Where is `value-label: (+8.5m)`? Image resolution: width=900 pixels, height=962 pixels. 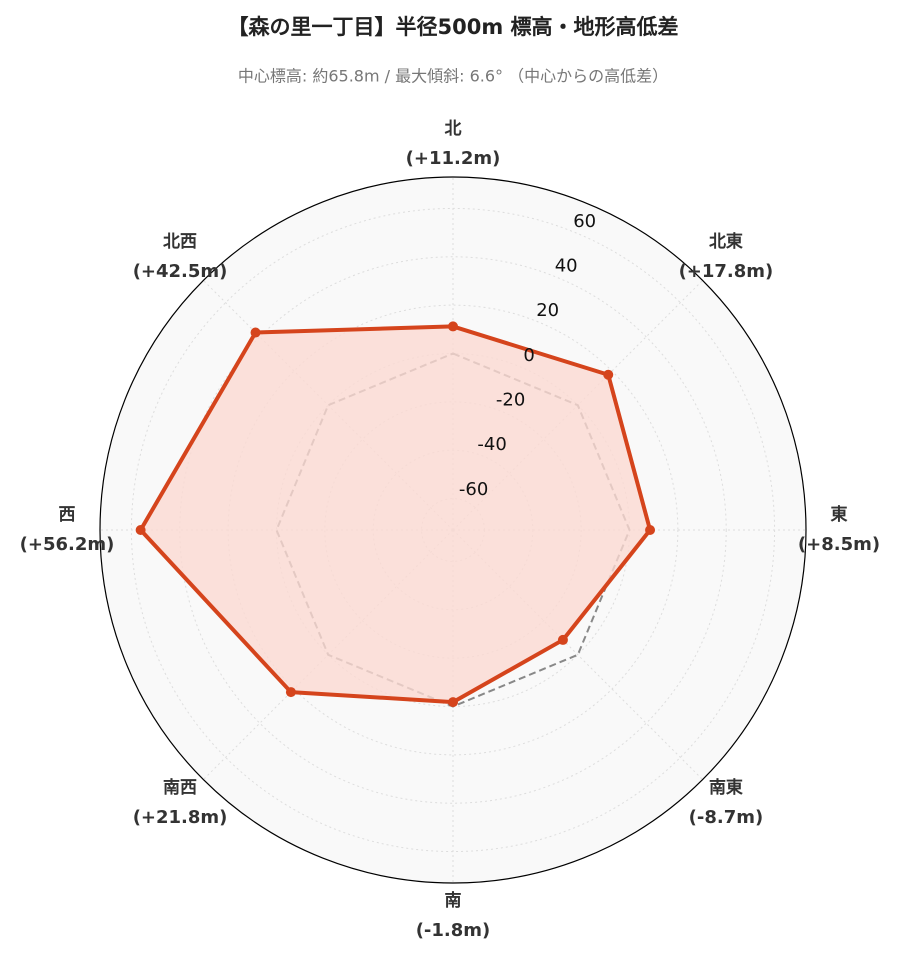
value-label: (+8.5m) is located at coordinates (839, 544).